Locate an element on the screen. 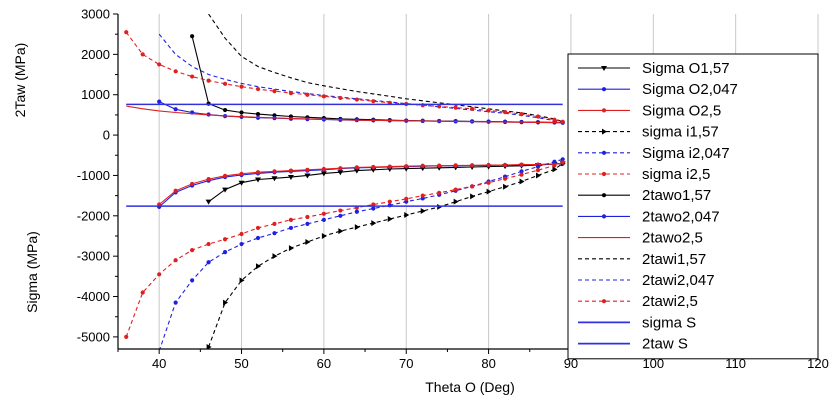  legend-item: Sigma O1,57 is located at coordinates (654, 68).